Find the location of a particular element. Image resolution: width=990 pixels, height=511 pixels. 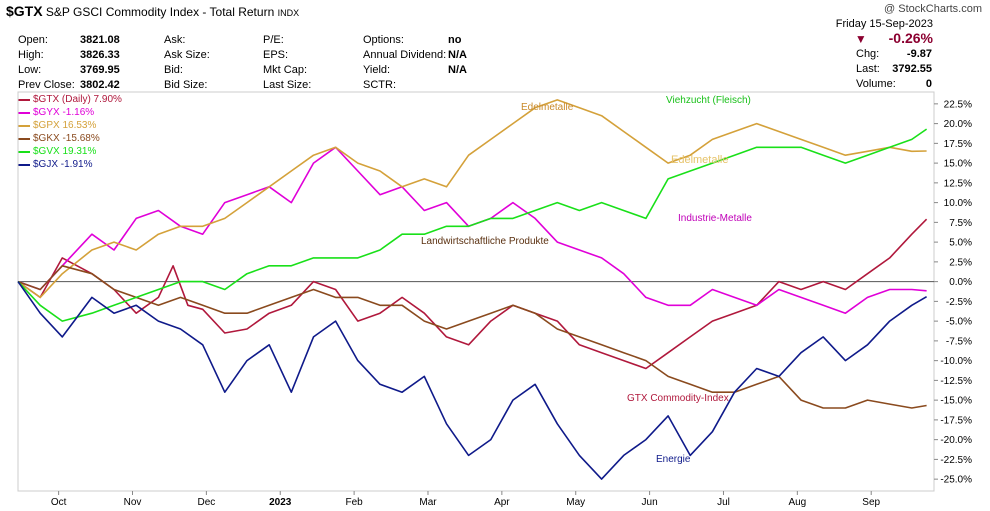

volume-label: Volume: is located at coordinates (876, 84).